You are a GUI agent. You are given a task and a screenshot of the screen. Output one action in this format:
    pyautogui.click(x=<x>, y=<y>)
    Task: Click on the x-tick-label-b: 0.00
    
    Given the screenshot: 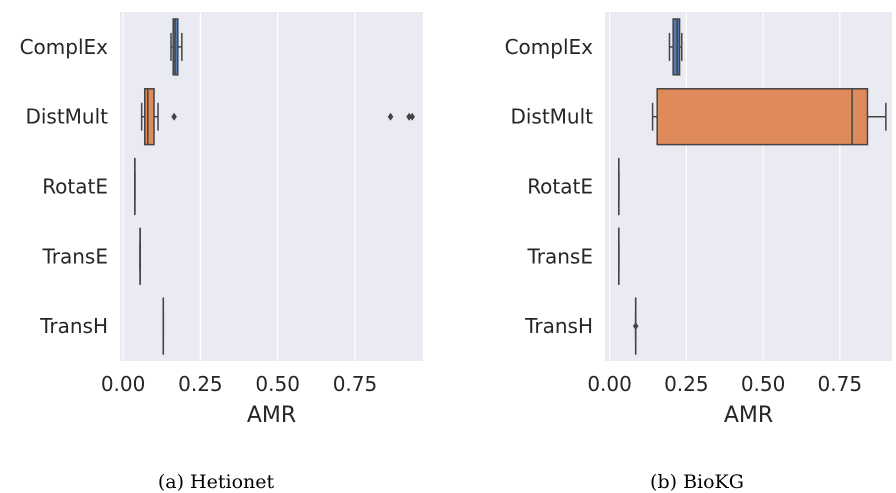 What is the action you would take?
    pyautogui.click(x=609, y=384)
    